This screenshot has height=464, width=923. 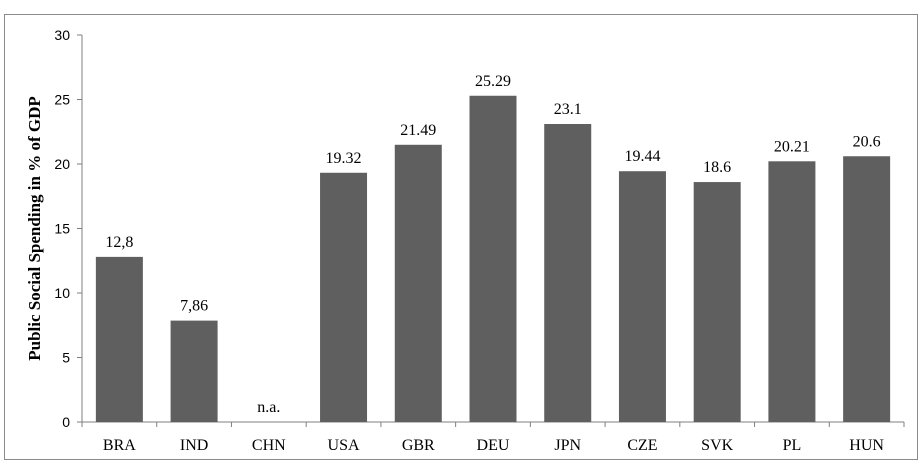 I want to click on bar-deu, so click(x=493, y=258).